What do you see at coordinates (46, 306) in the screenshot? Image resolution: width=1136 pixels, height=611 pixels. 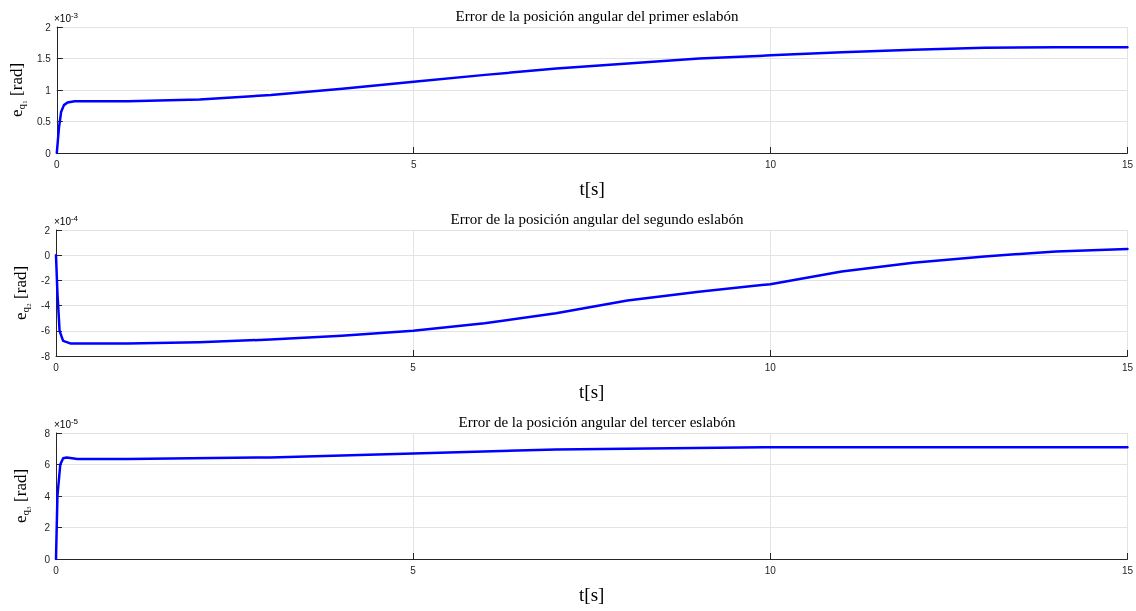 I see `y-tick-label: -4` at bounding box center [46, 306].